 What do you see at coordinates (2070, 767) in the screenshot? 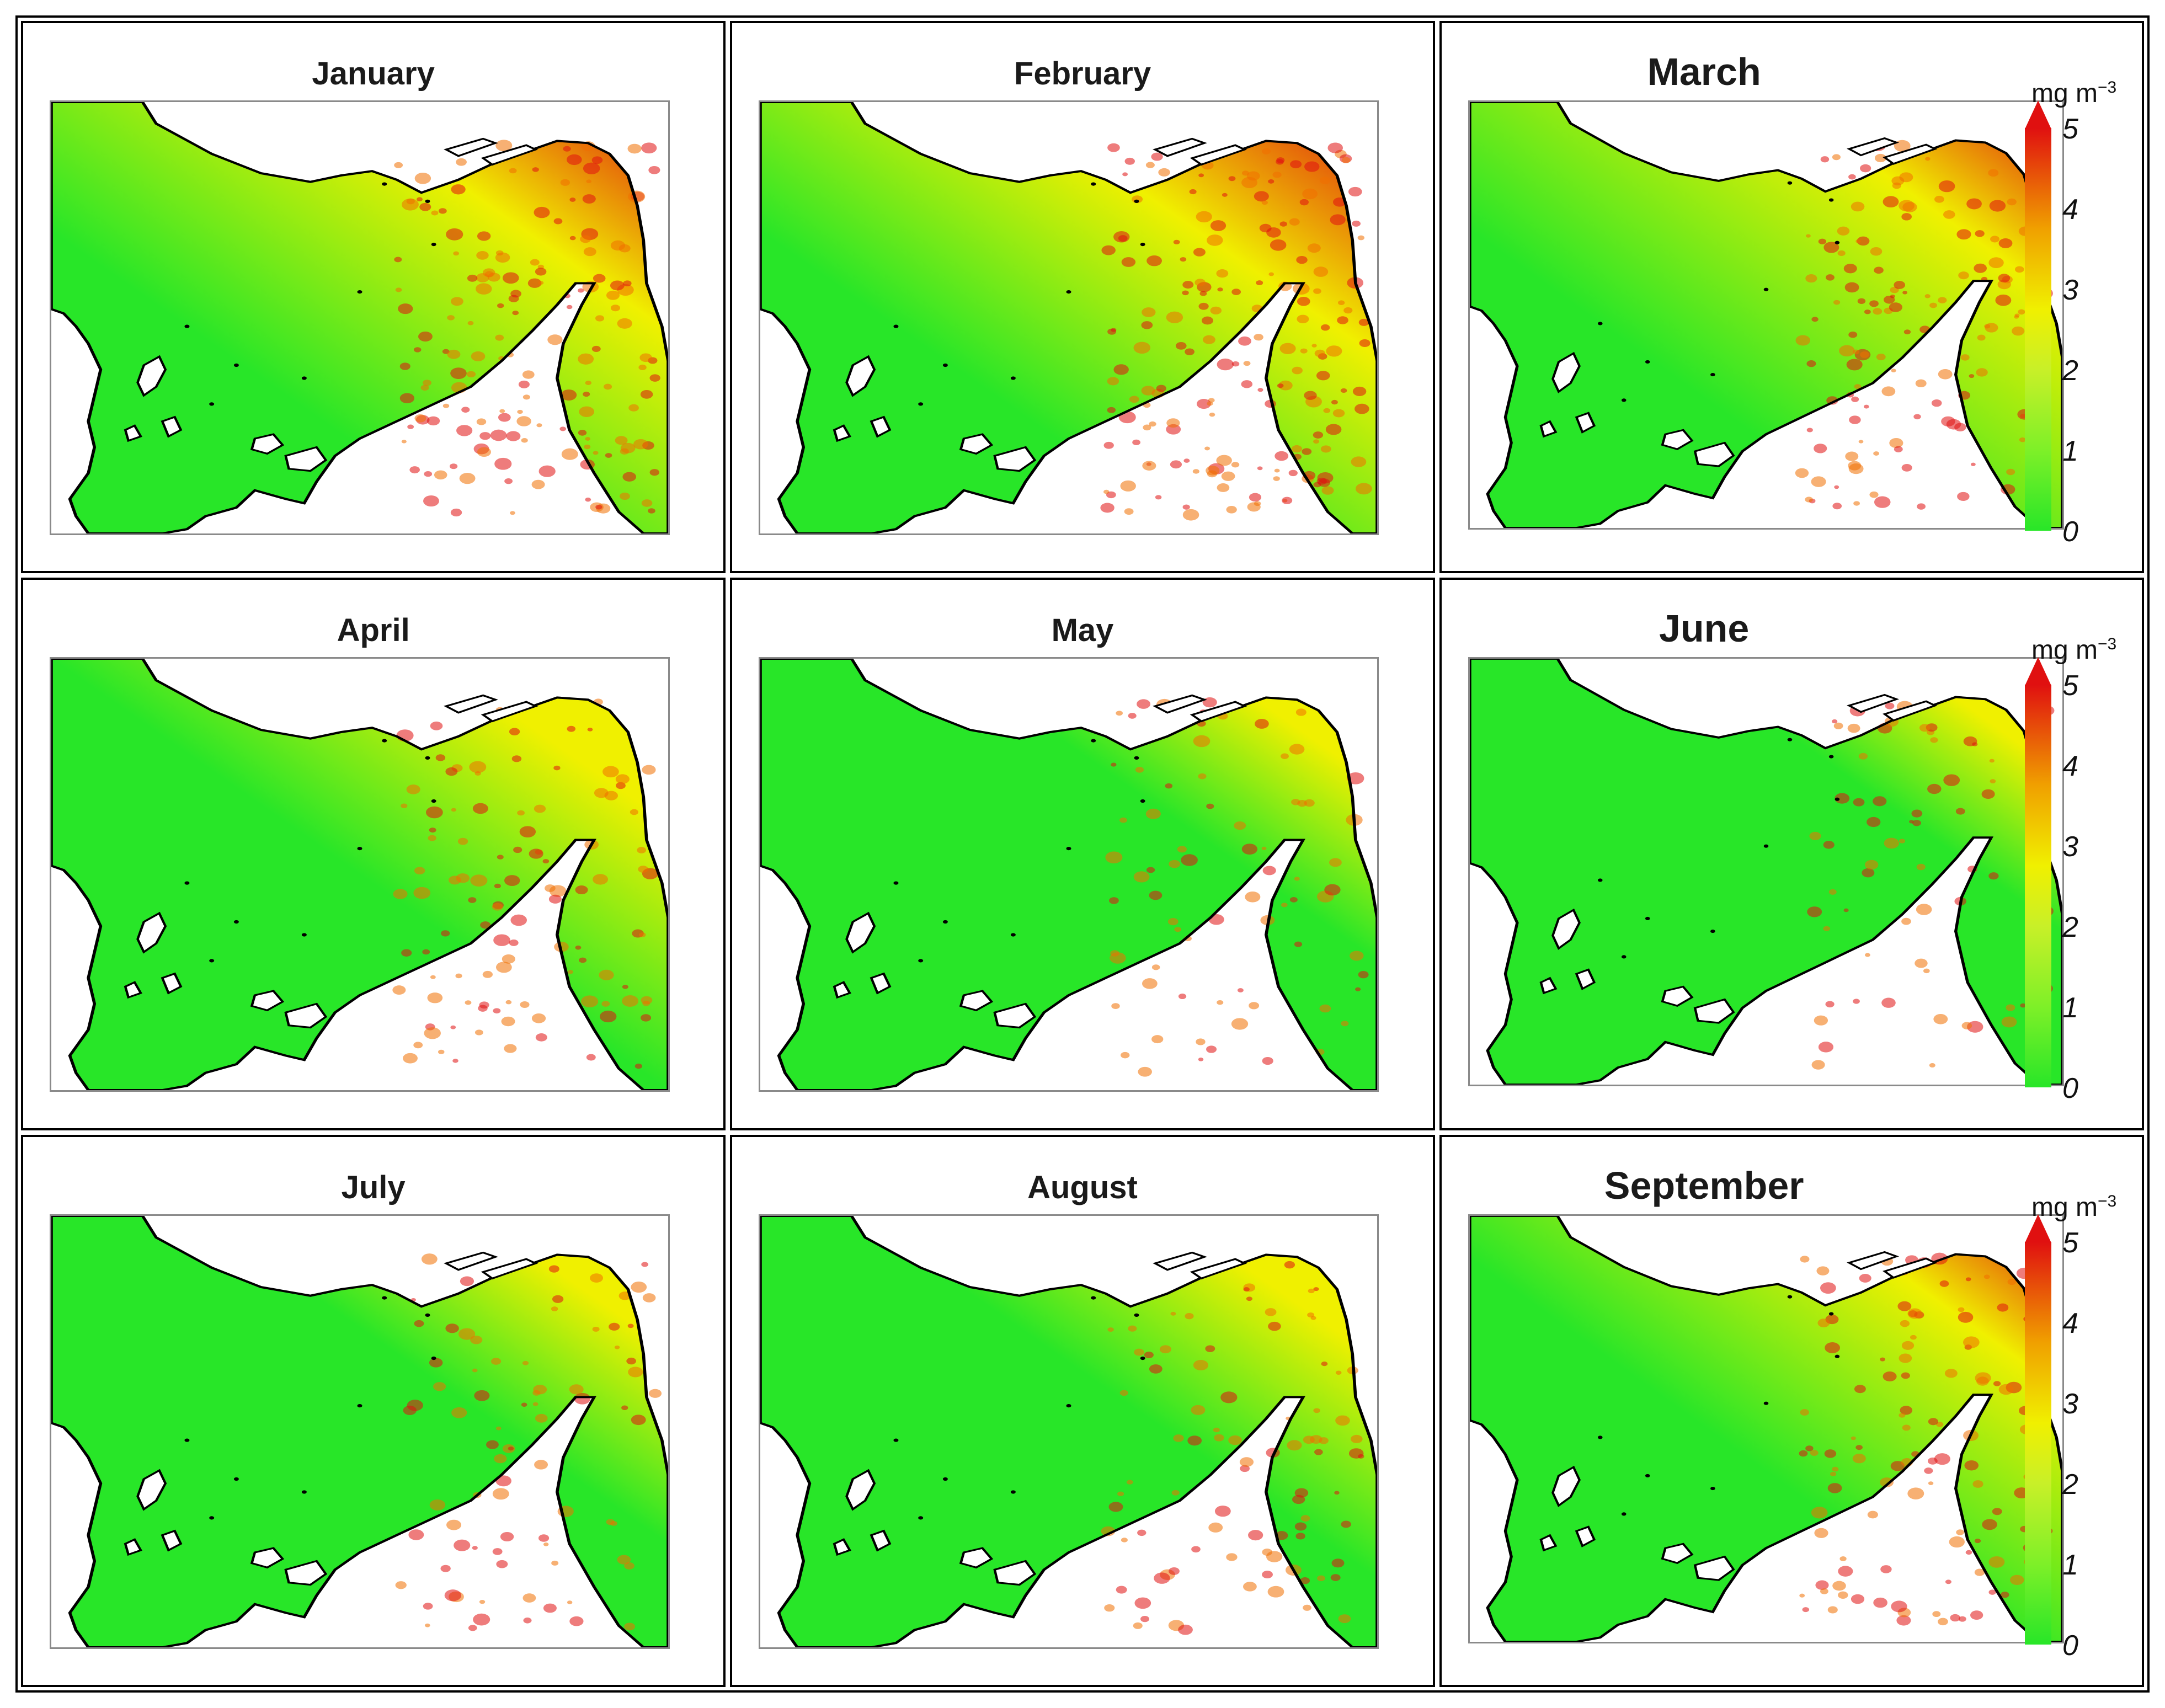
I see `colorbar-tick: 4` at bounding box center [2070, 767].